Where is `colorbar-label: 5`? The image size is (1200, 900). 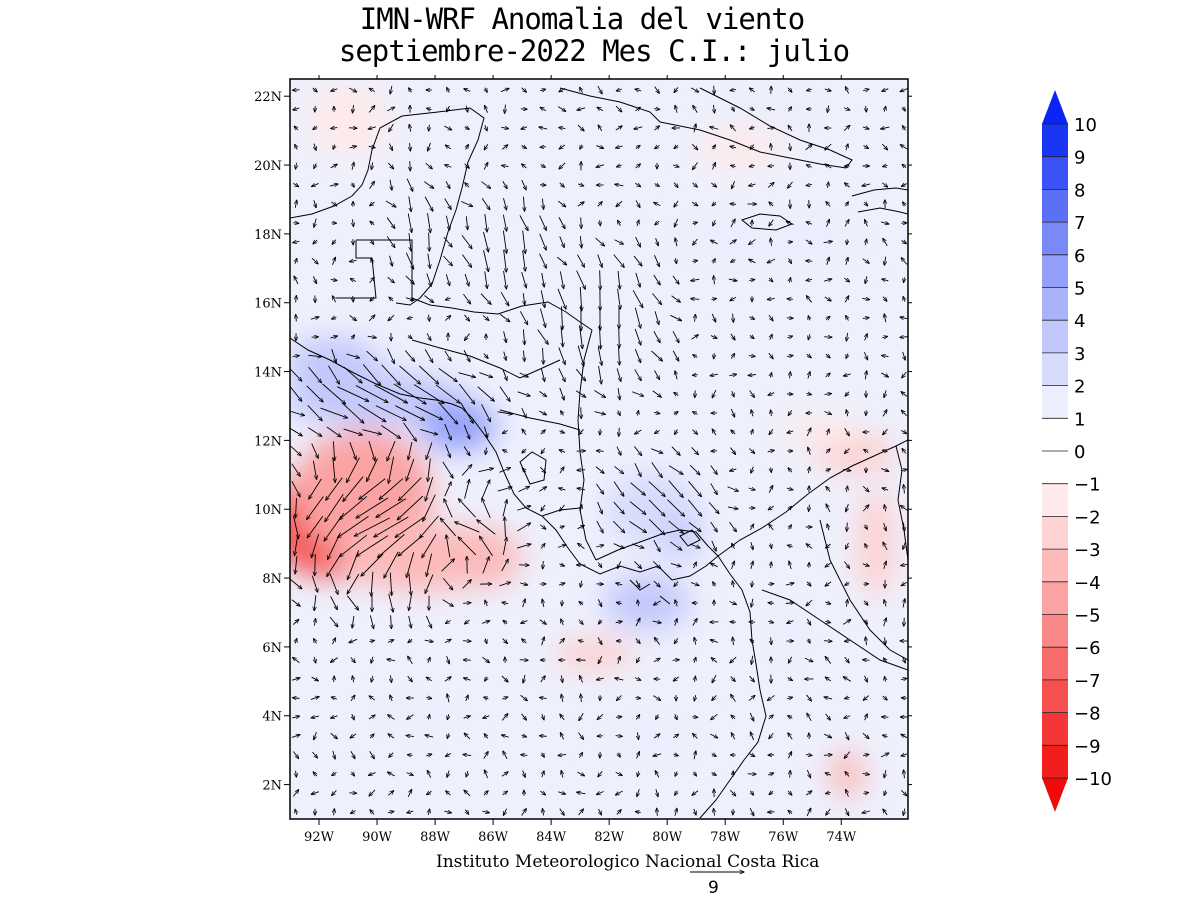
colorbar-label: 5 is located at coordinates (1079, 289).